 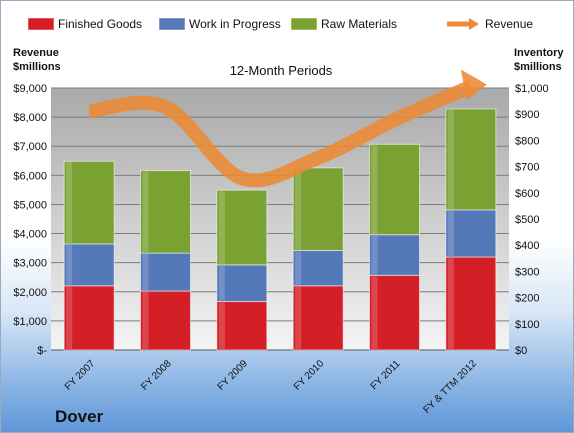 What do you see at coordinates (156, 375) in the screenshot?
I see `category-label: FY 2008` at bounding box center [156, 375].